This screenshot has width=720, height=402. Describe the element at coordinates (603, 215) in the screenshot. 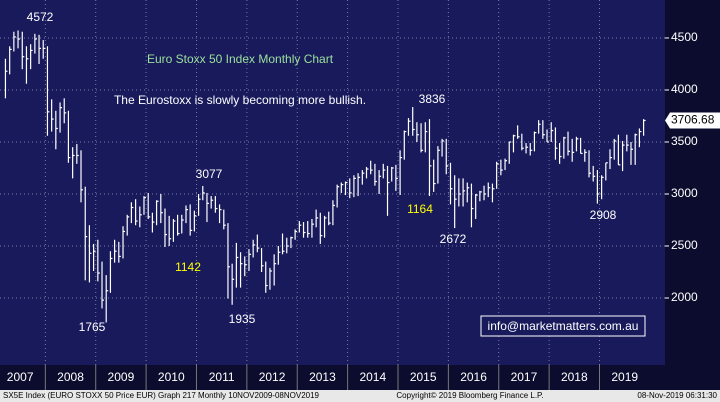

I see `annotation: 2908` at that location.